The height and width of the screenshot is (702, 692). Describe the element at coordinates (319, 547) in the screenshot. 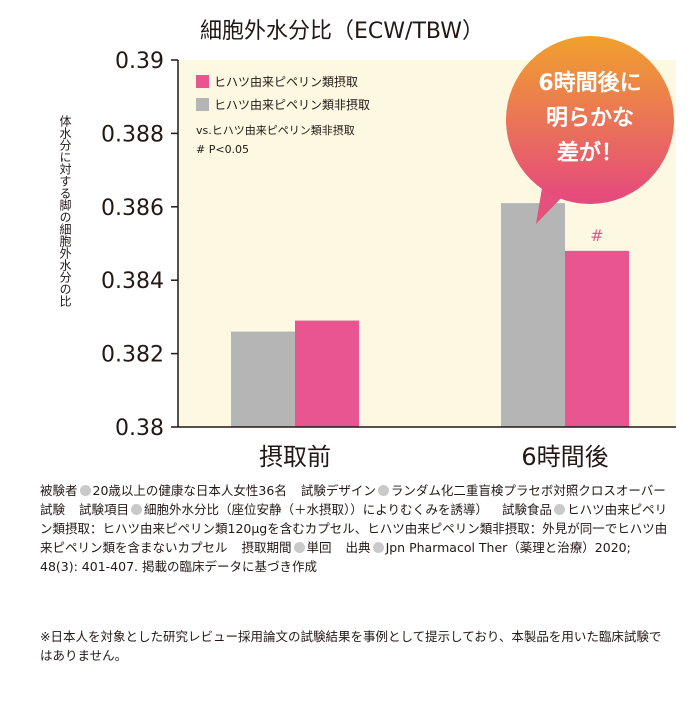

I see `note-text: 単回` at that location.